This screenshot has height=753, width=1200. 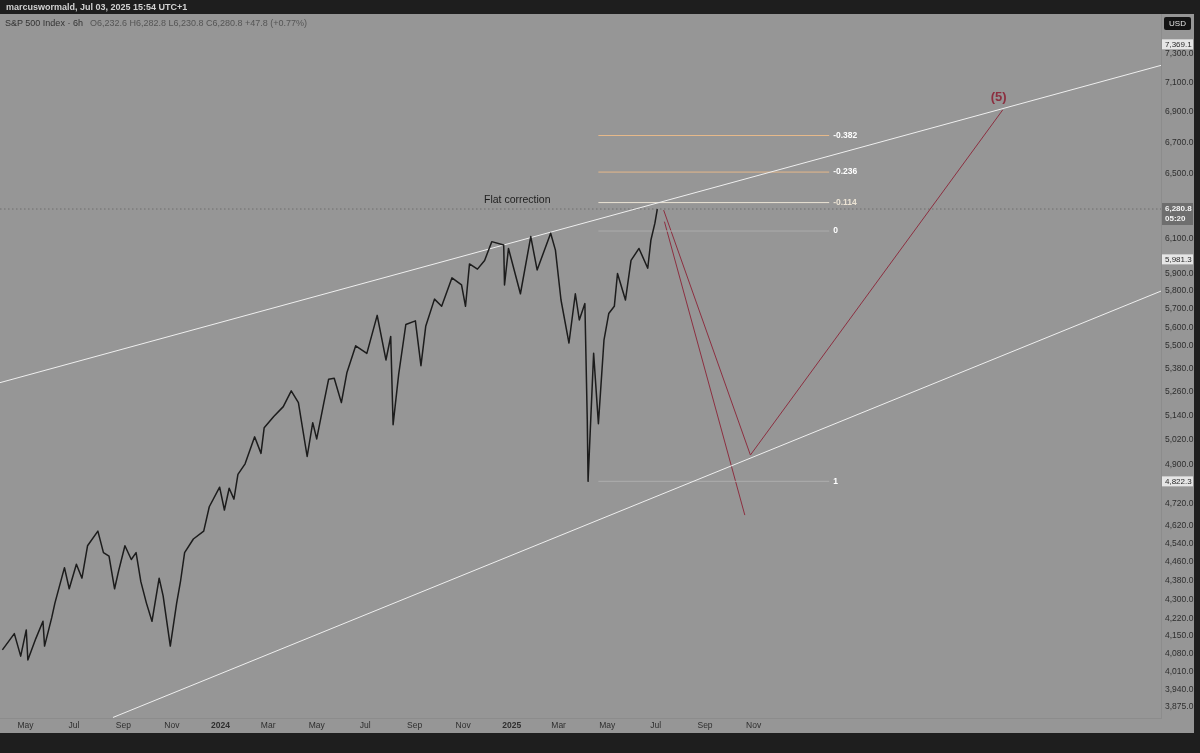 I want to click on y-tick-label: 4,080.0, so click(x=1179, y=652).